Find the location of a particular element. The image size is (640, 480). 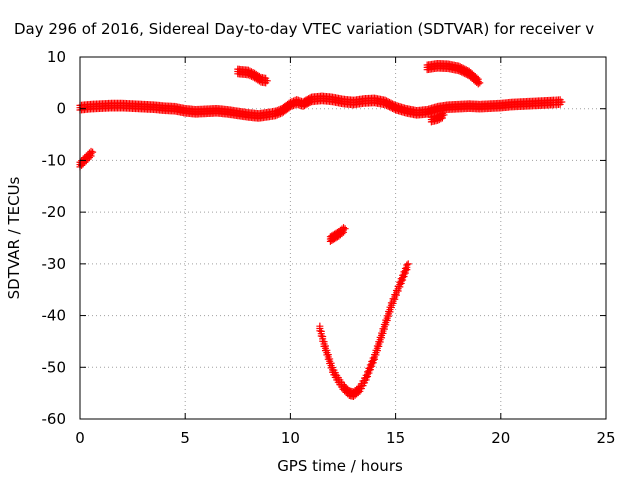

x-tick-label: 15 is located at coordinates (395, 438).